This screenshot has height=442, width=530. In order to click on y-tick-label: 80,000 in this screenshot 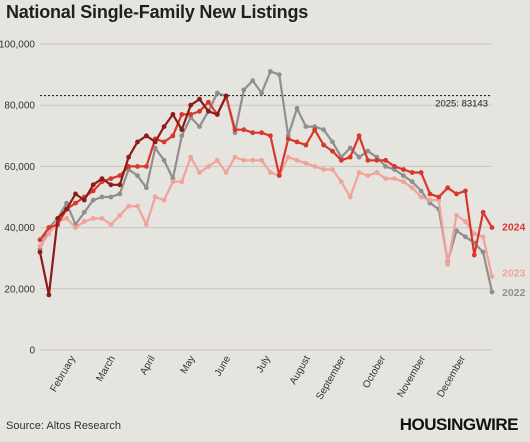, I will do `click(19, 106)`.